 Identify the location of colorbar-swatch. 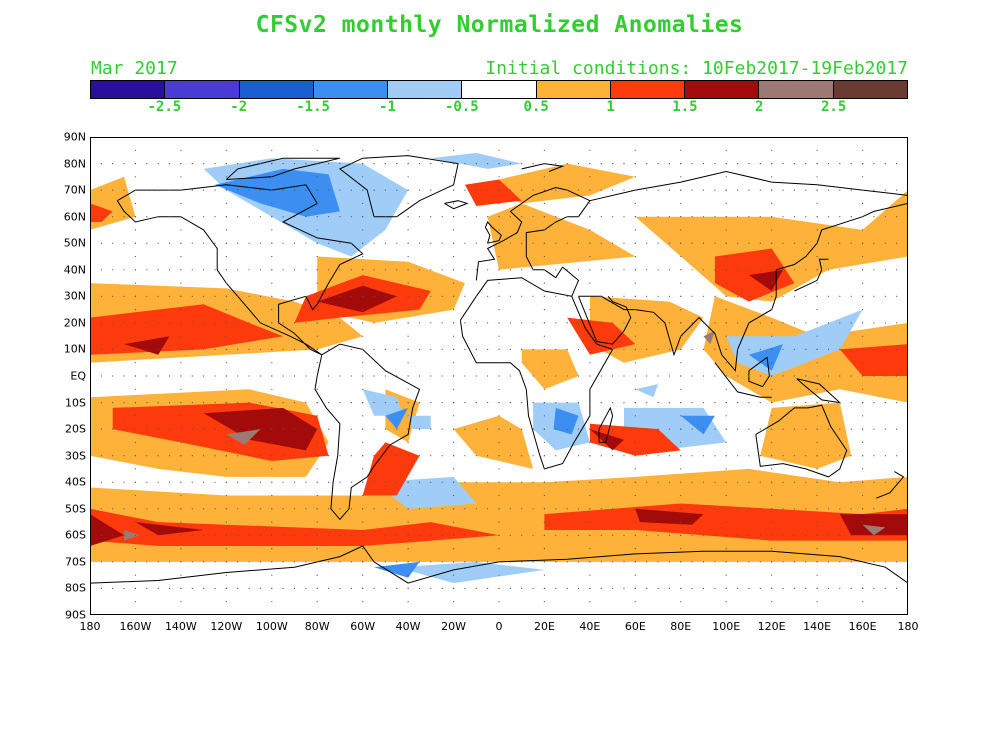
(351, 89).